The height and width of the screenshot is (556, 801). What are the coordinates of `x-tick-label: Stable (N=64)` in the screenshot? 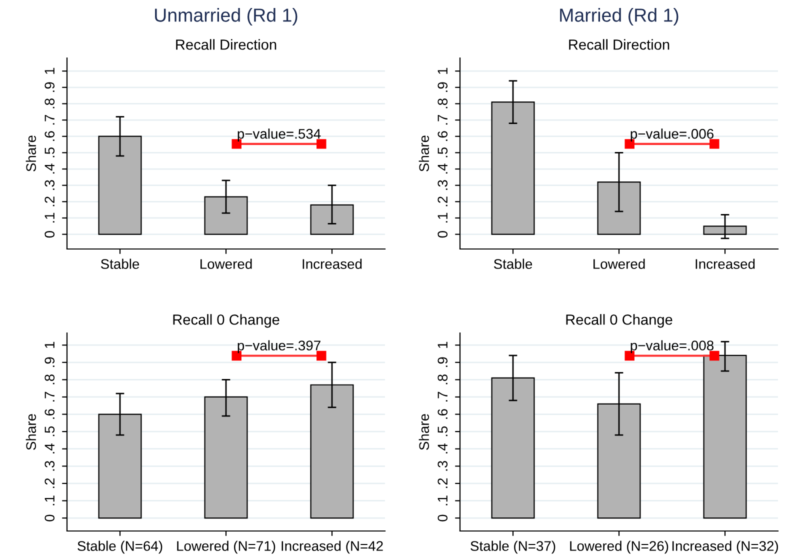 It's located at (120, 547).